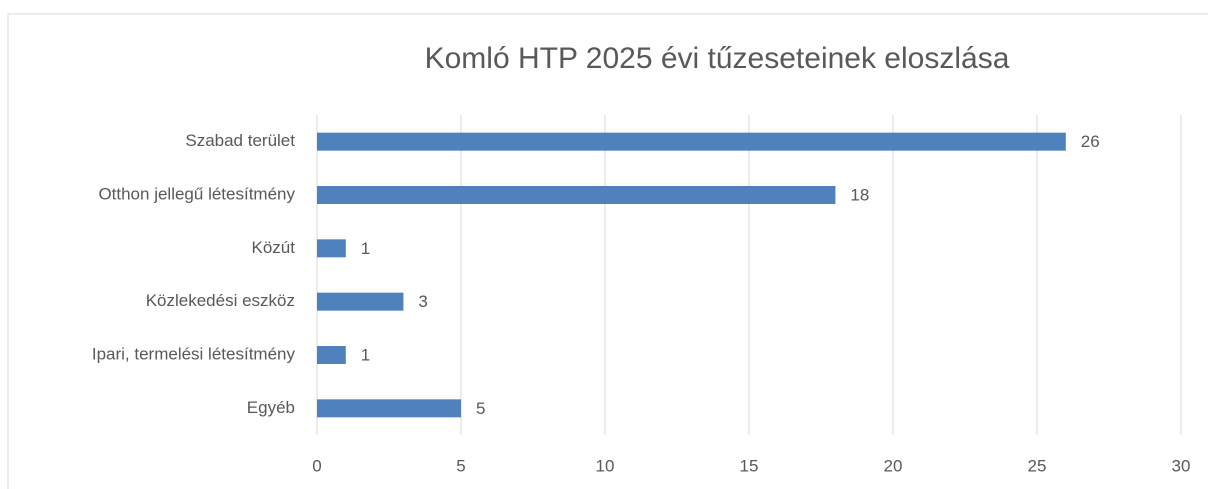  Describe the element at coordinates (1037, 465) in the screenshot. I see `x-tick-label: 25` at that location.